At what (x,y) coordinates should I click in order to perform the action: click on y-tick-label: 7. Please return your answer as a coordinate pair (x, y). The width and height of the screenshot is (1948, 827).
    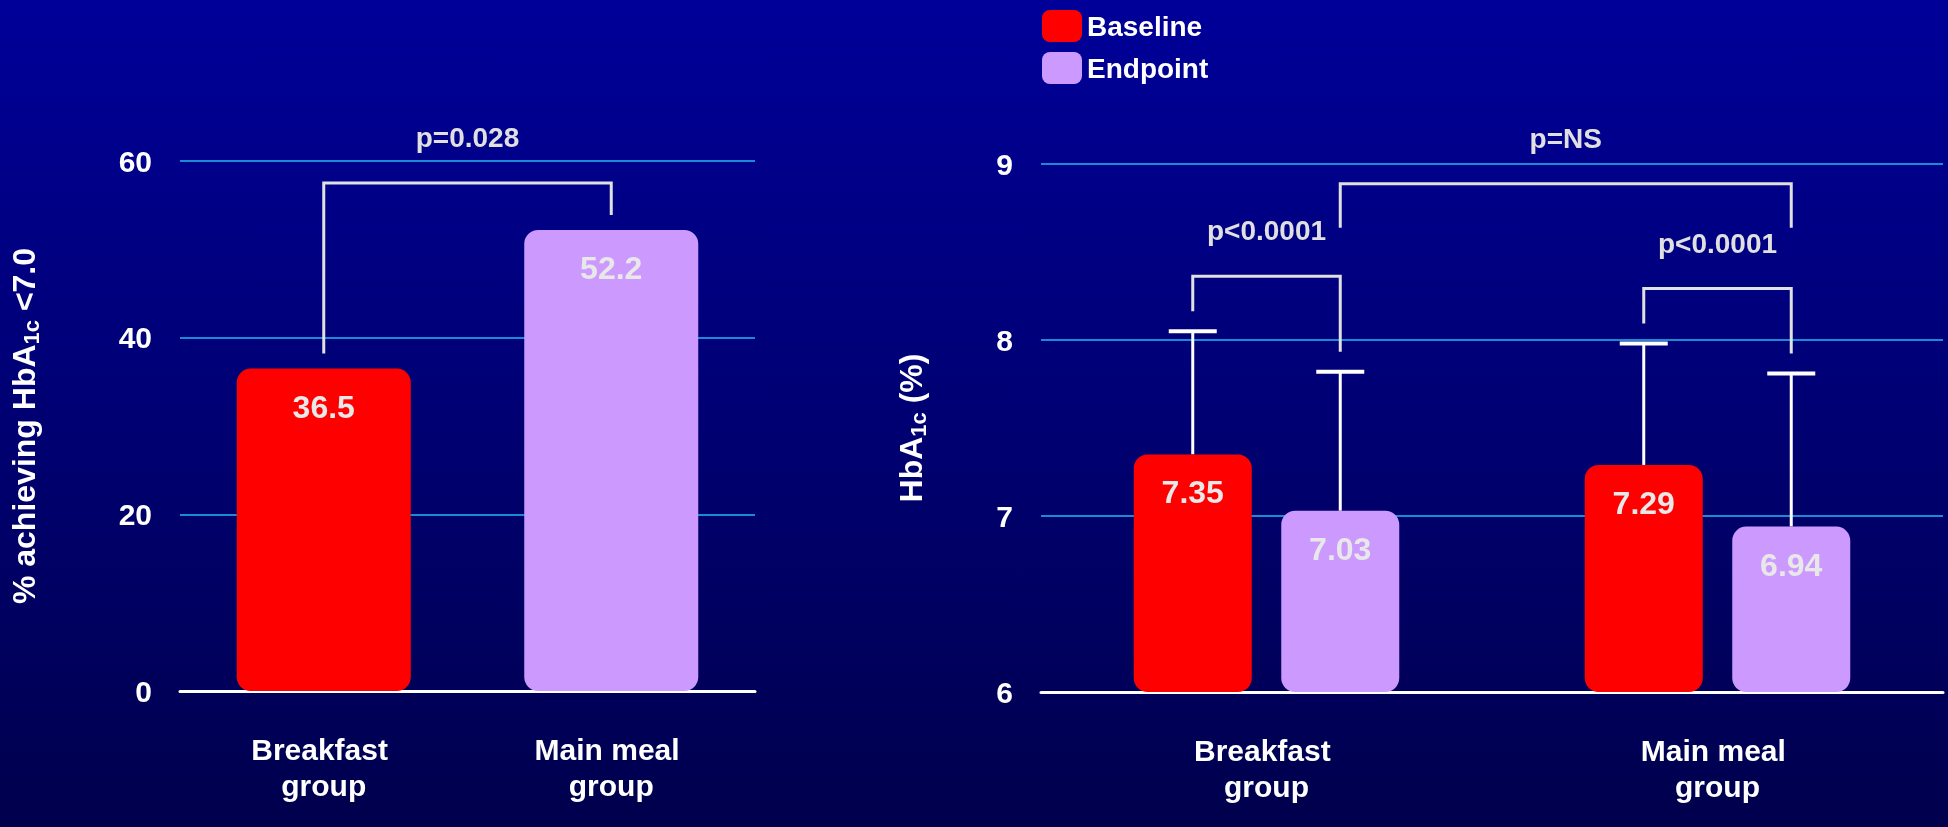
    Looking at the image, I should click on (1004, 516).